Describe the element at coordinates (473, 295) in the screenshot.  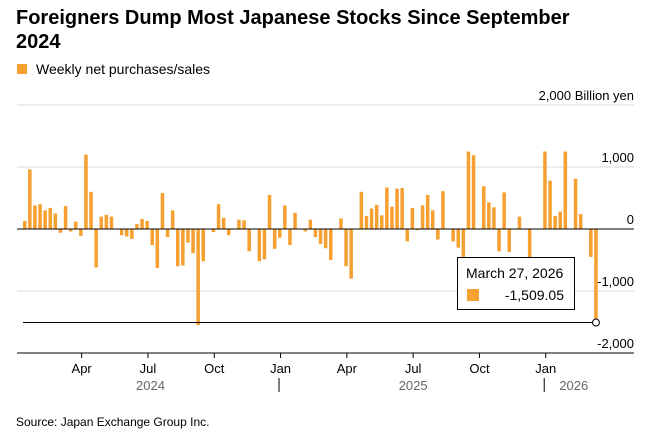
I see `tooltip-swatch` at that location.